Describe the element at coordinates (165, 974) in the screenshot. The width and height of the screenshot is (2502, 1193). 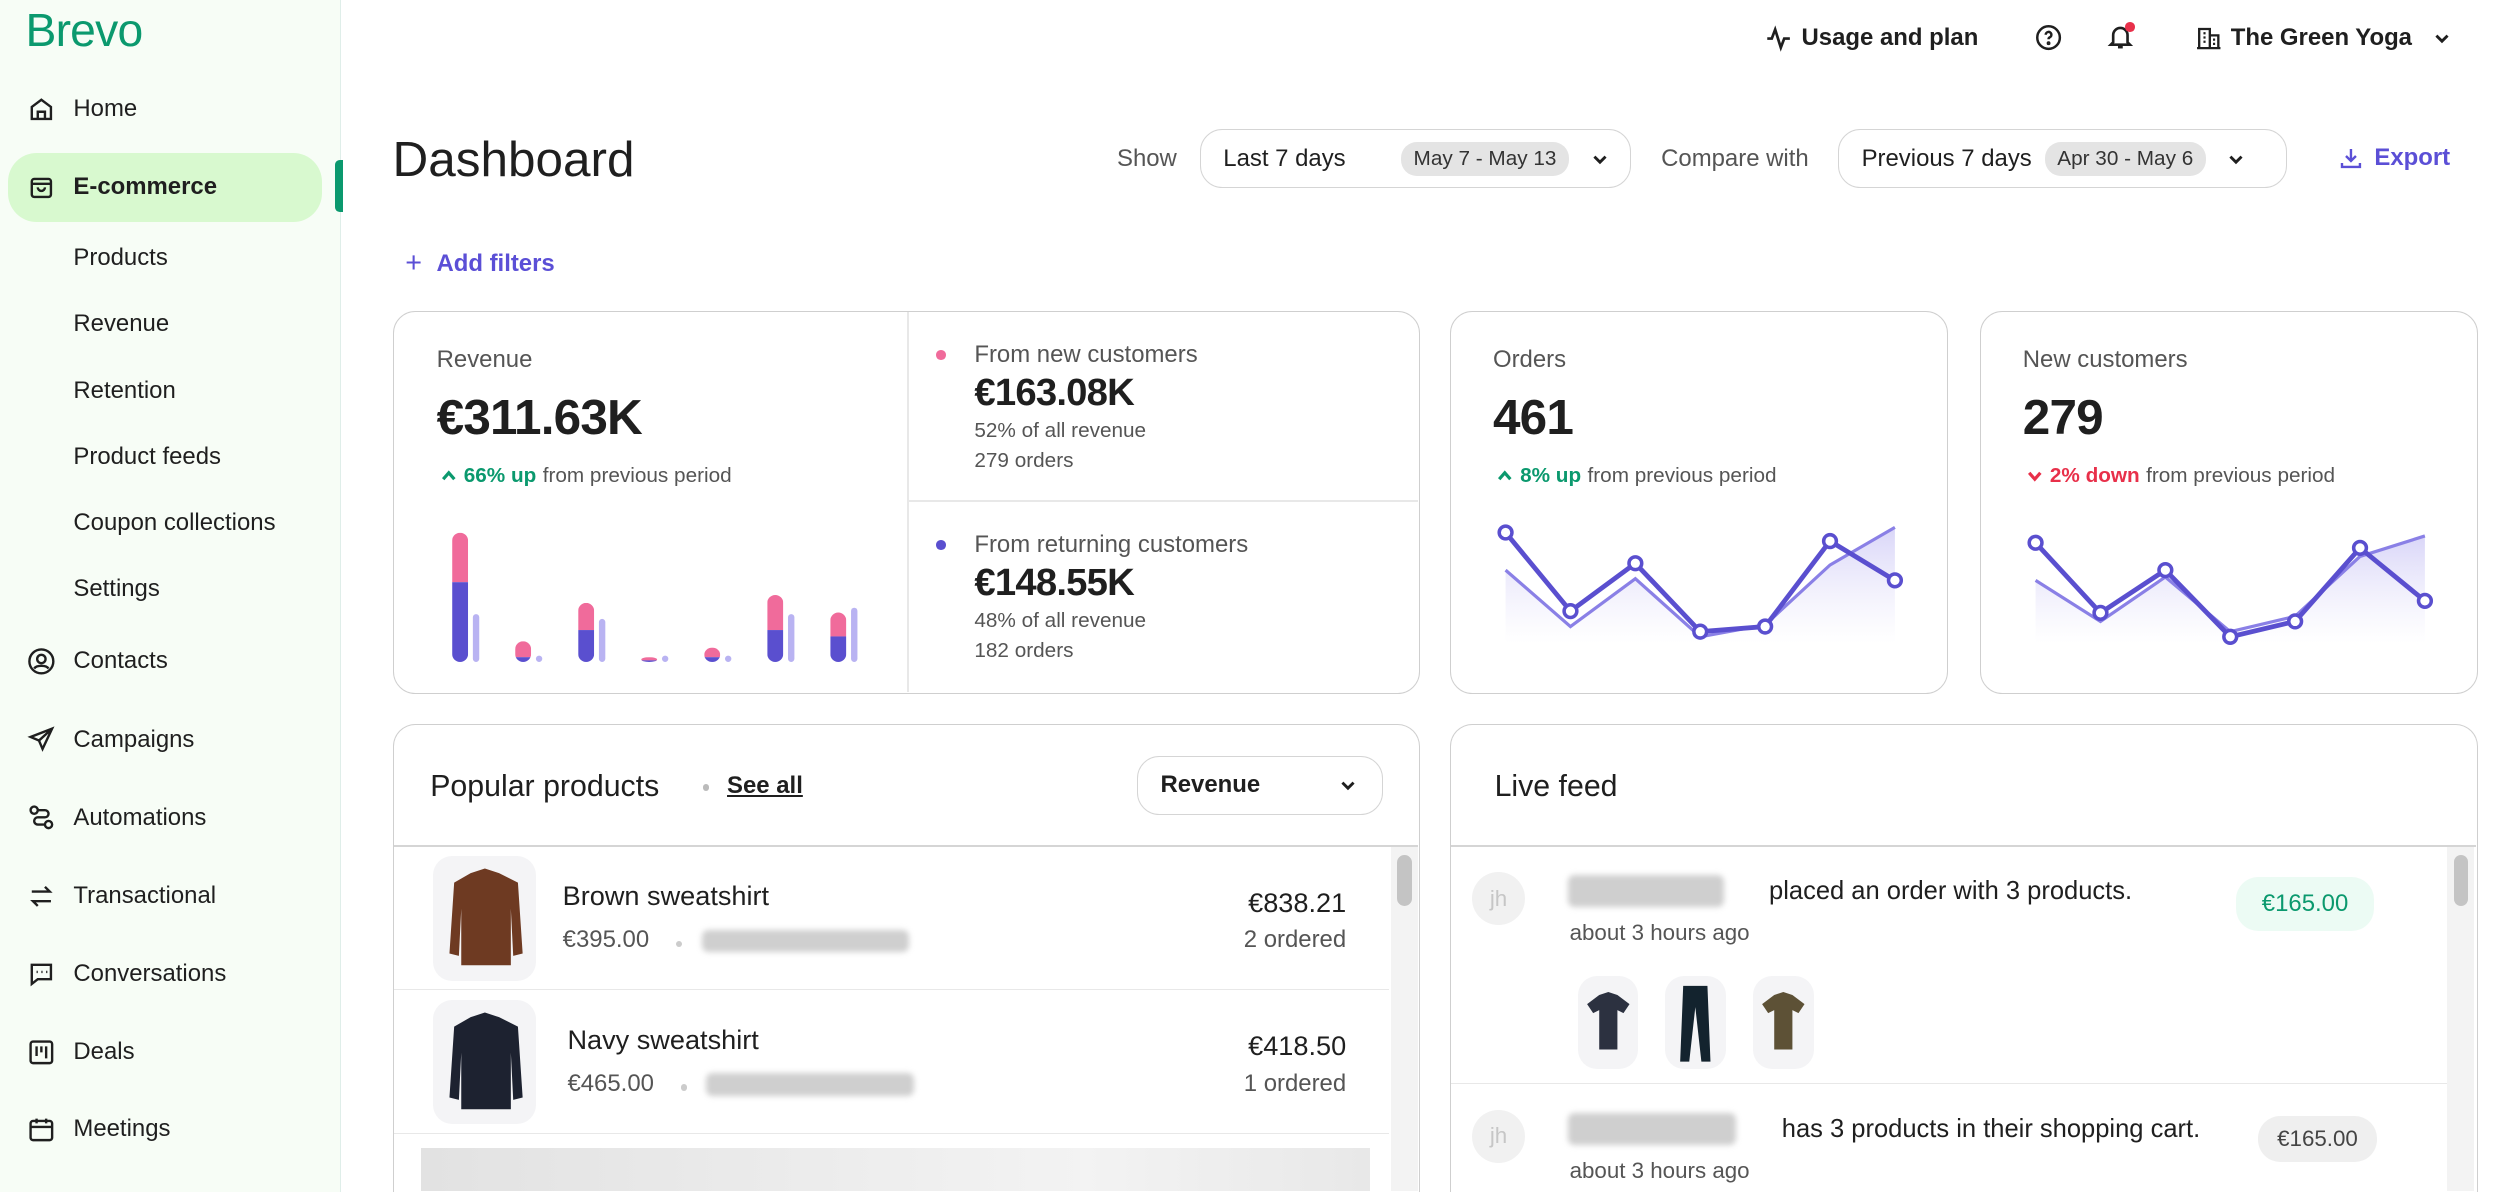
I see `sidebar-item-conversations: Conversations` at that location.